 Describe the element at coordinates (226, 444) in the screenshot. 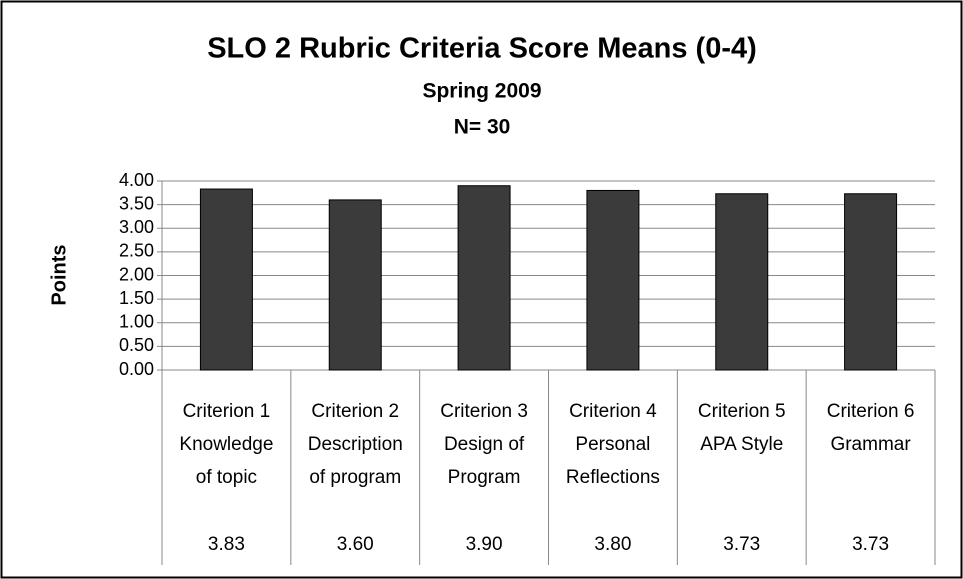

I see `x-tick-label: Knowledge` at that location.